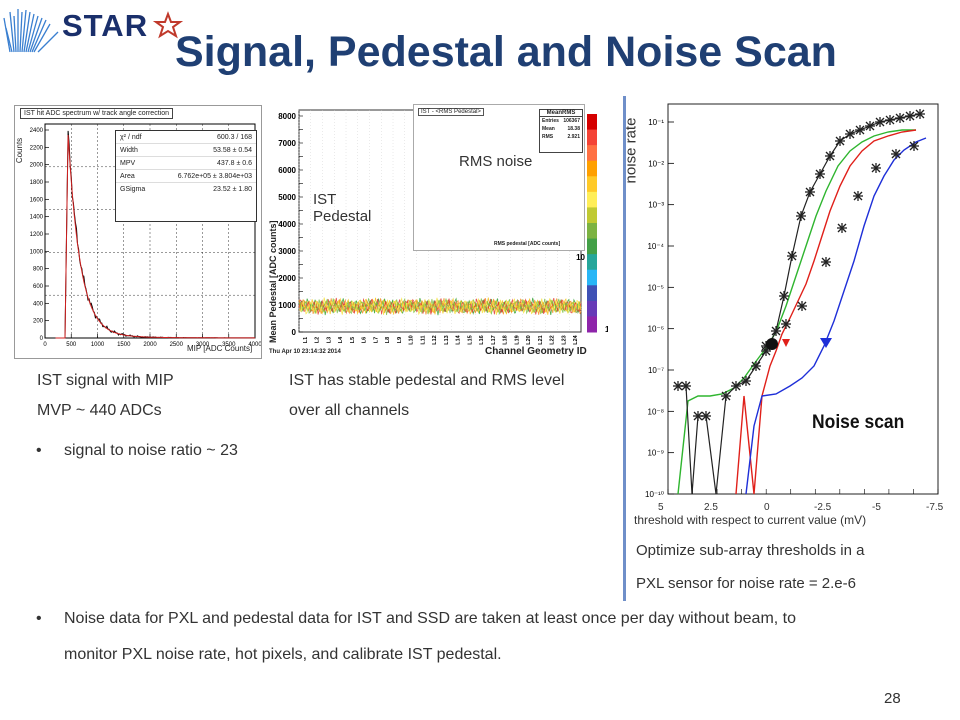 Image resolution: width=960 pixels, height=720 pixels. What do you see at coordinates (529, 339) in the screenshot?
I see `x-category-label: L20` at bounding box center [529, 339].